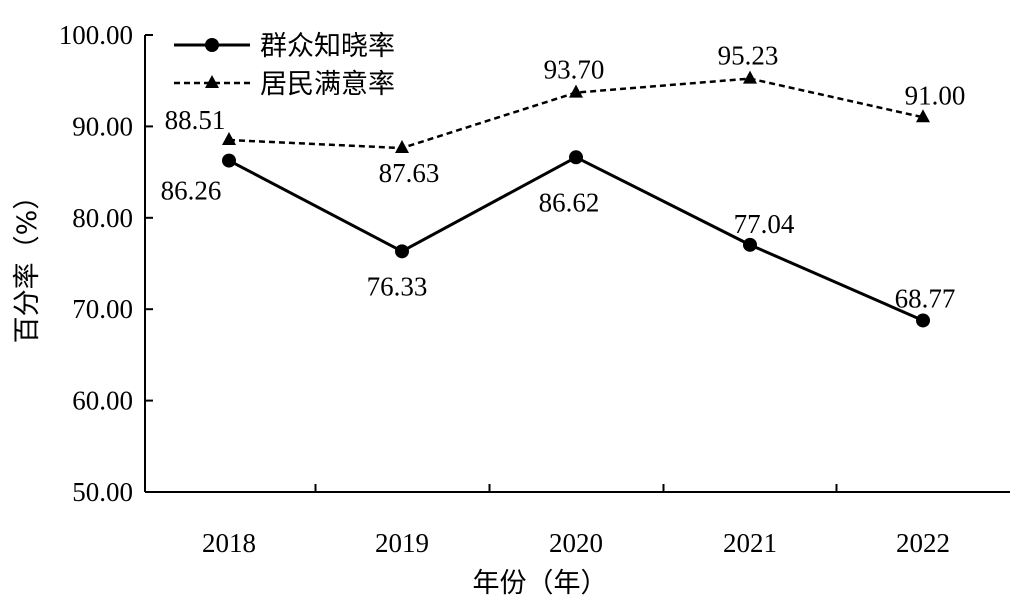 The height and width of the screenshot is (604, 1023). What do you see at coordinates (576, 543) in the screenshot?
I see `x-tick-label: 2020` at bounding box center [576, 543].